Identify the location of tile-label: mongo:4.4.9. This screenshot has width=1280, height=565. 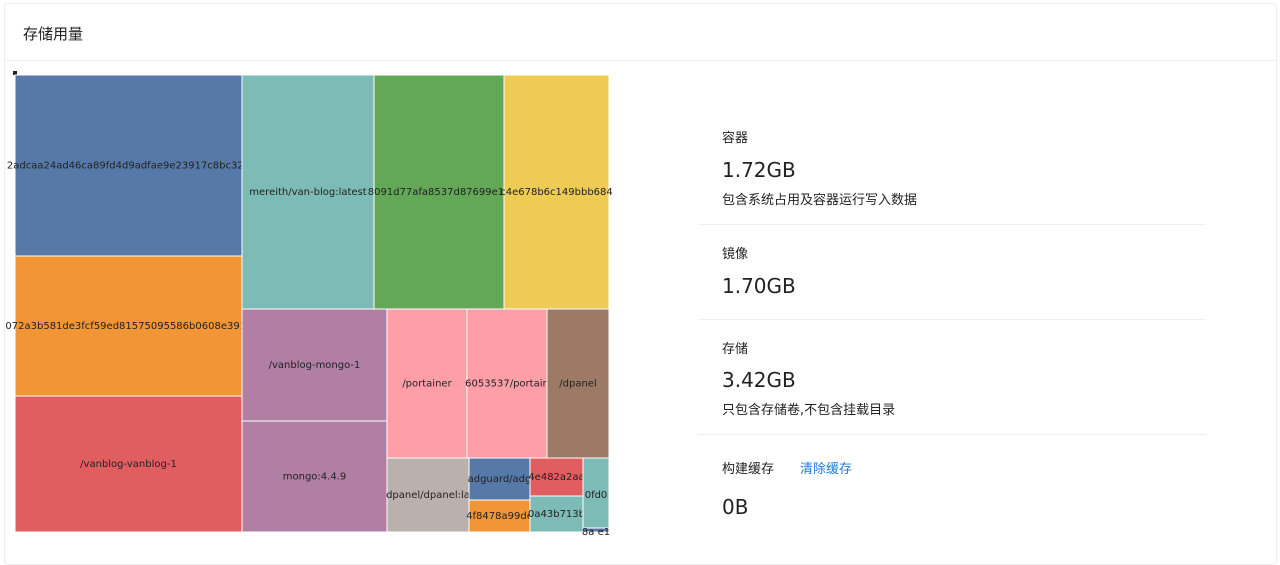
(314, 477).